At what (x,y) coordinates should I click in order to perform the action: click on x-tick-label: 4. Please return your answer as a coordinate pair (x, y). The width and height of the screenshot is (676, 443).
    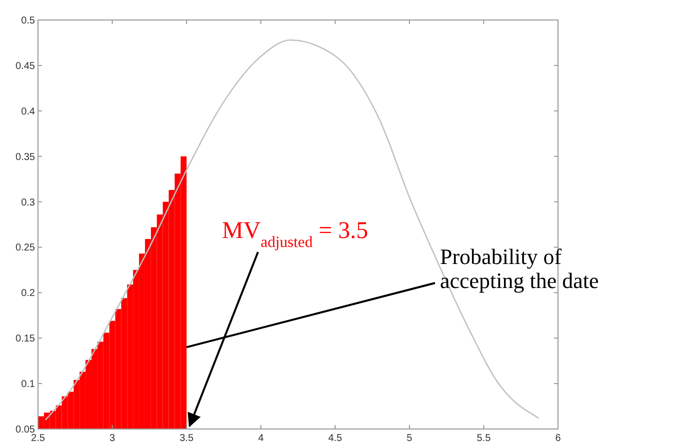
    Looking at the image, I should click on (261, 438).